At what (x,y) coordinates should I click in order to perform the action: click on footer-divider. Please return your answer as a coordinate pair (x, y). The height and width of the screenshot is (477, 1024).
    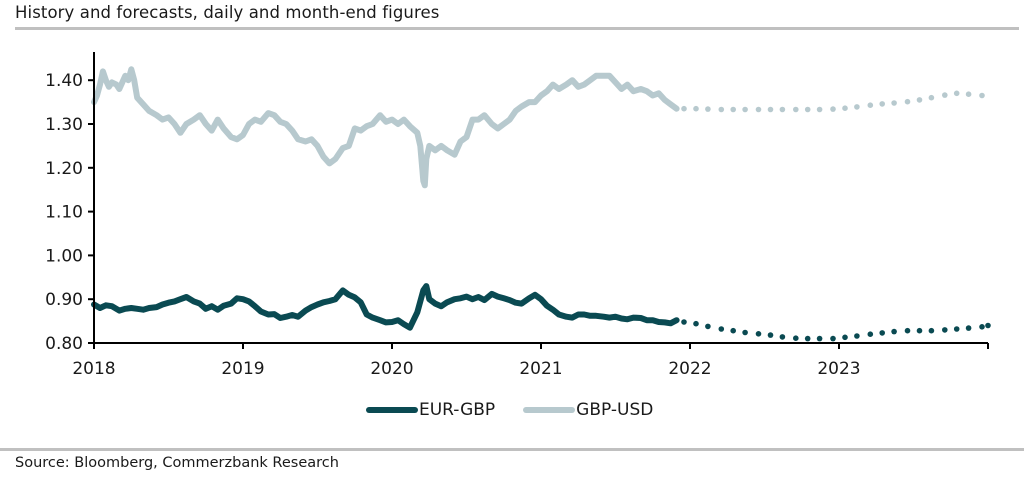
    Looking at the image, I should click on (512, 449).